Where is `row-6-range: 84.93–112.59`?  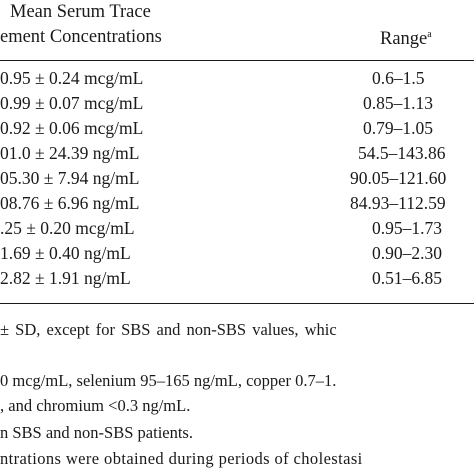 row-6-range: 84.93–112.59 is located at coordinates (398, 203).